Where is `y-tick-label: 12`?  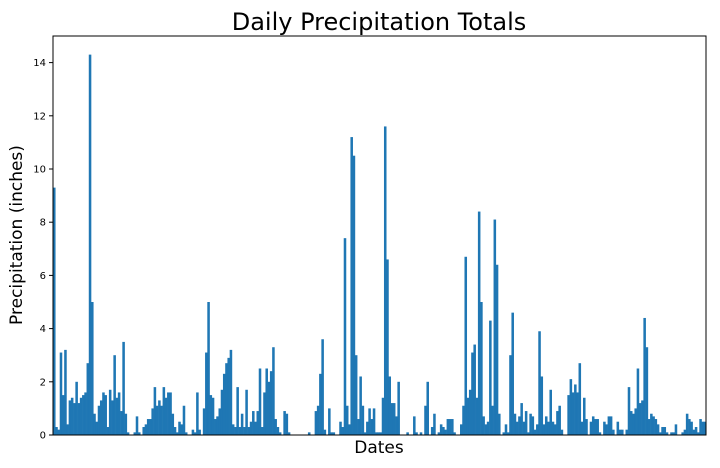
y-tick-label: 12 is located at coordinates (39, 116).